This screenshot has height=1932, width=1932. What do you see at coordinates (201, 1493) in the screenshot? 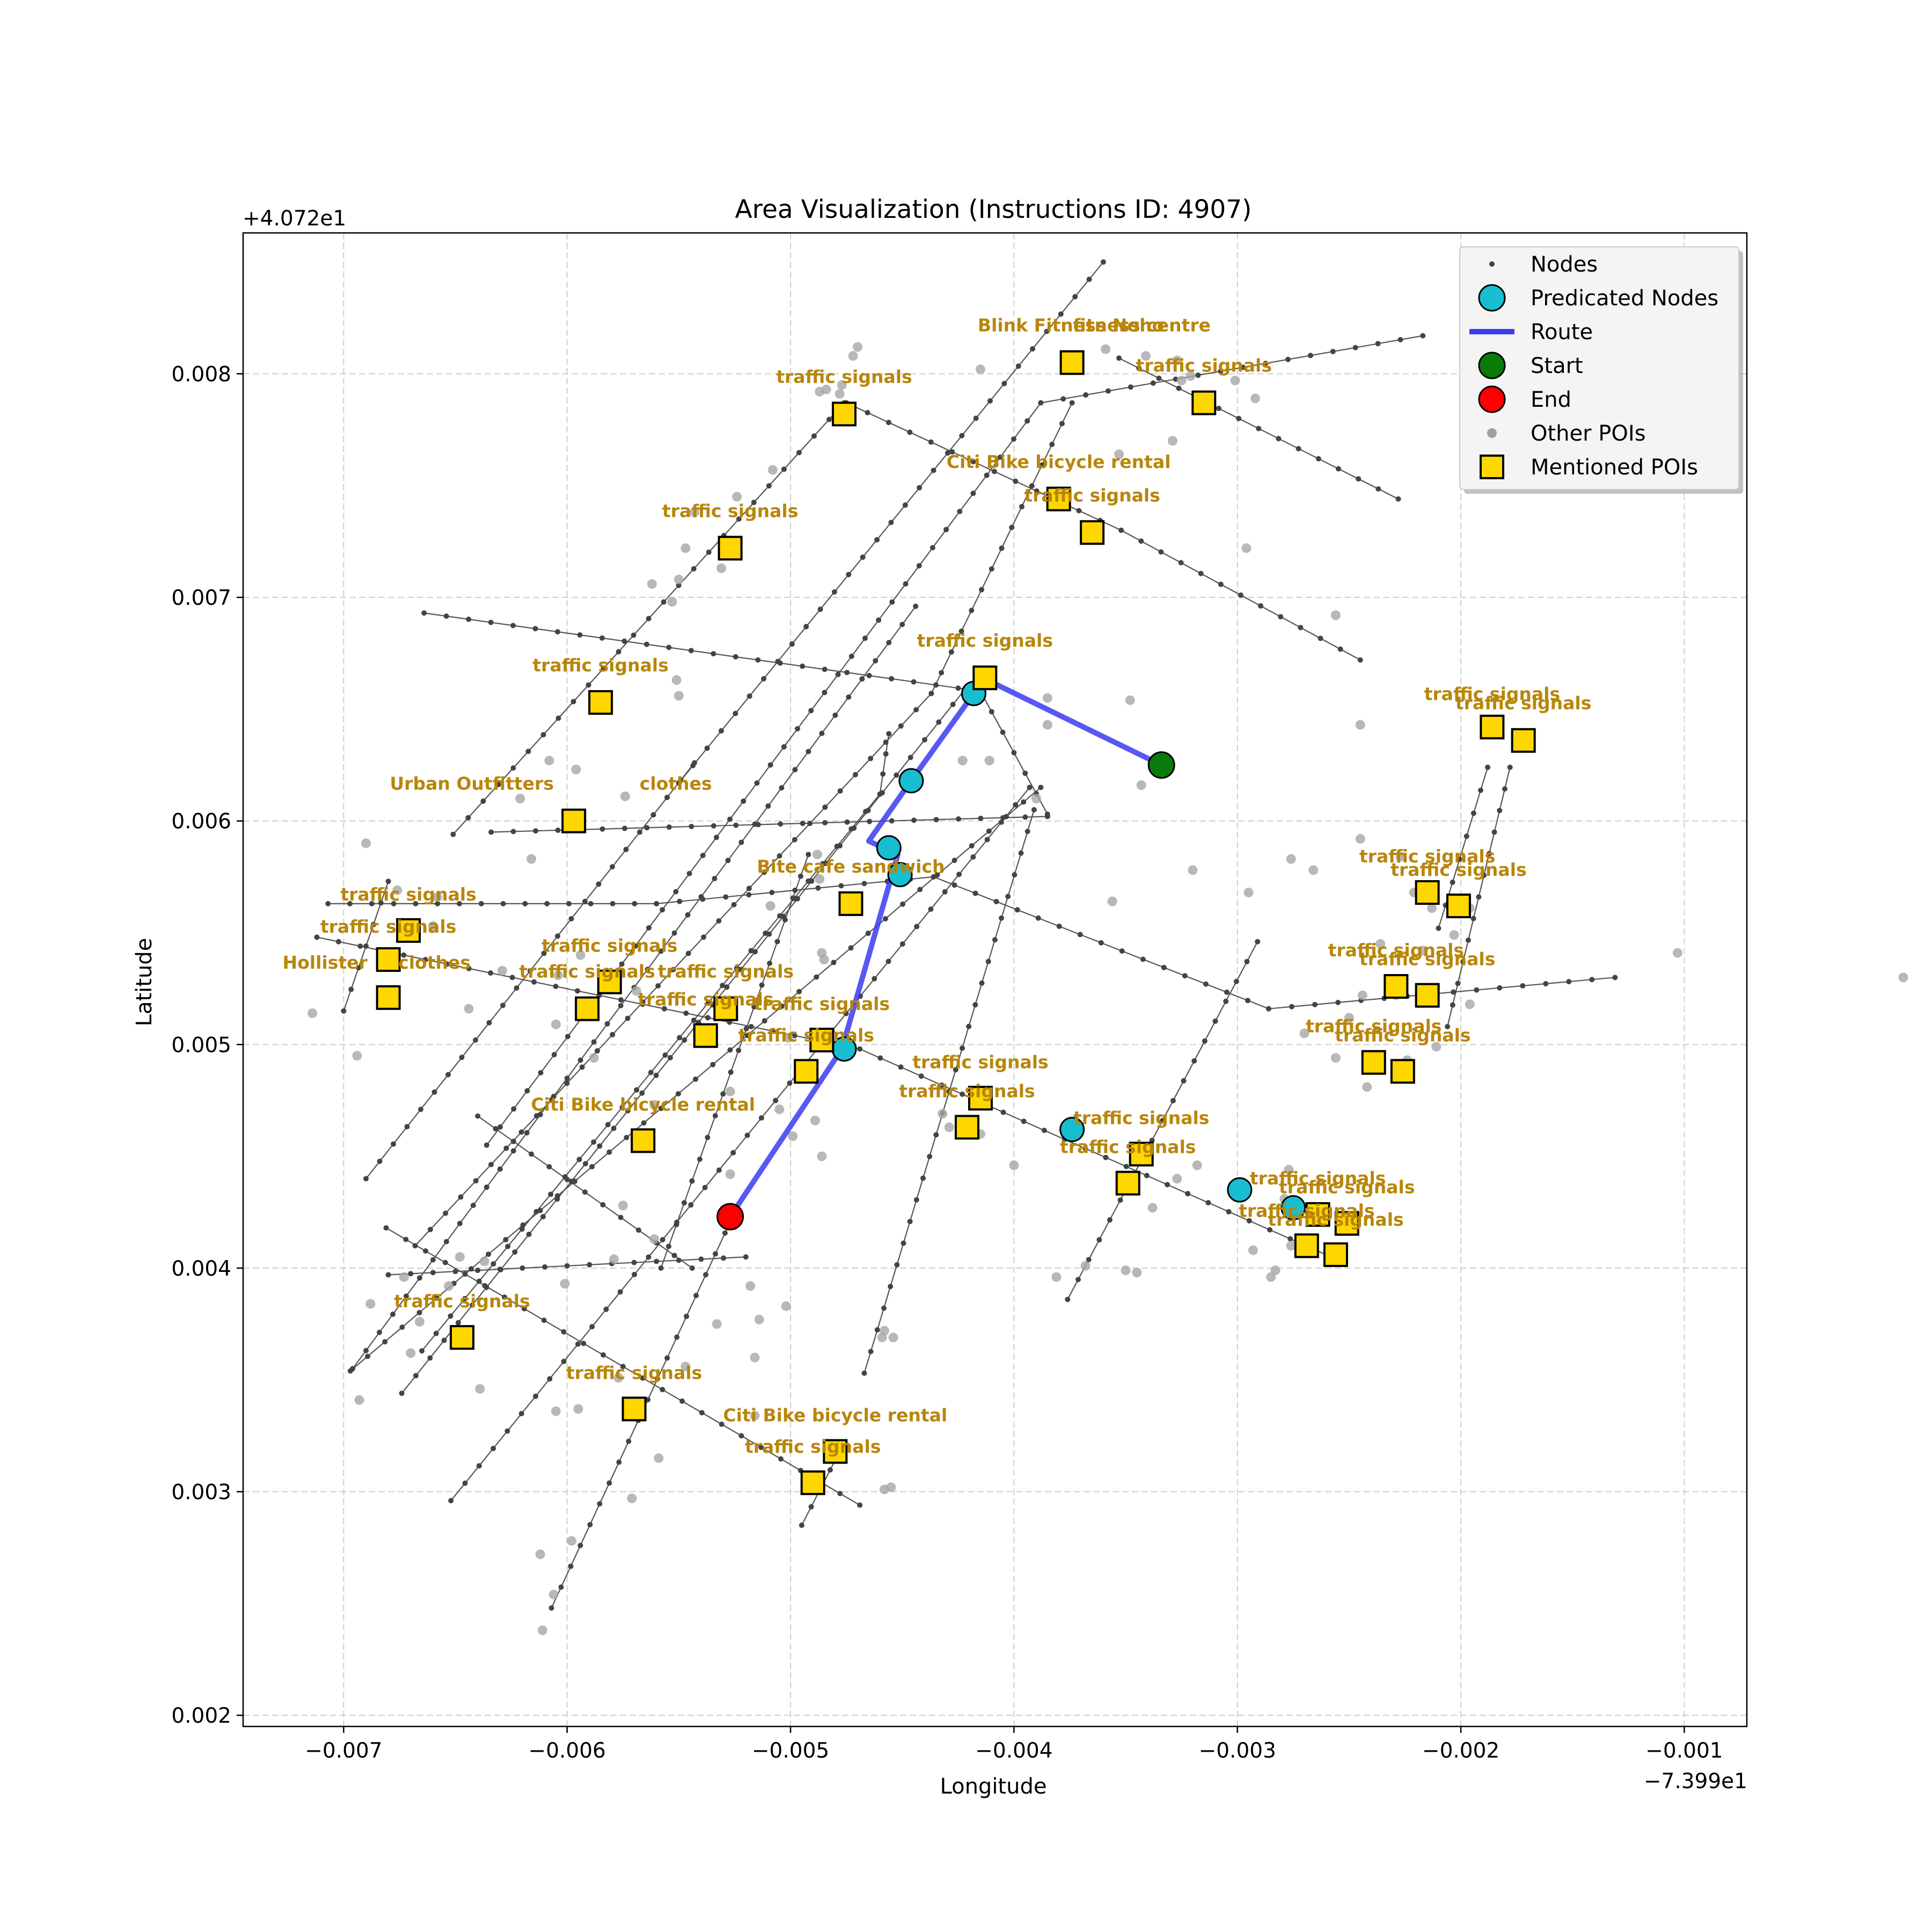
I see `y-tick-label: 0.003` at bounding box center [201, 1493].